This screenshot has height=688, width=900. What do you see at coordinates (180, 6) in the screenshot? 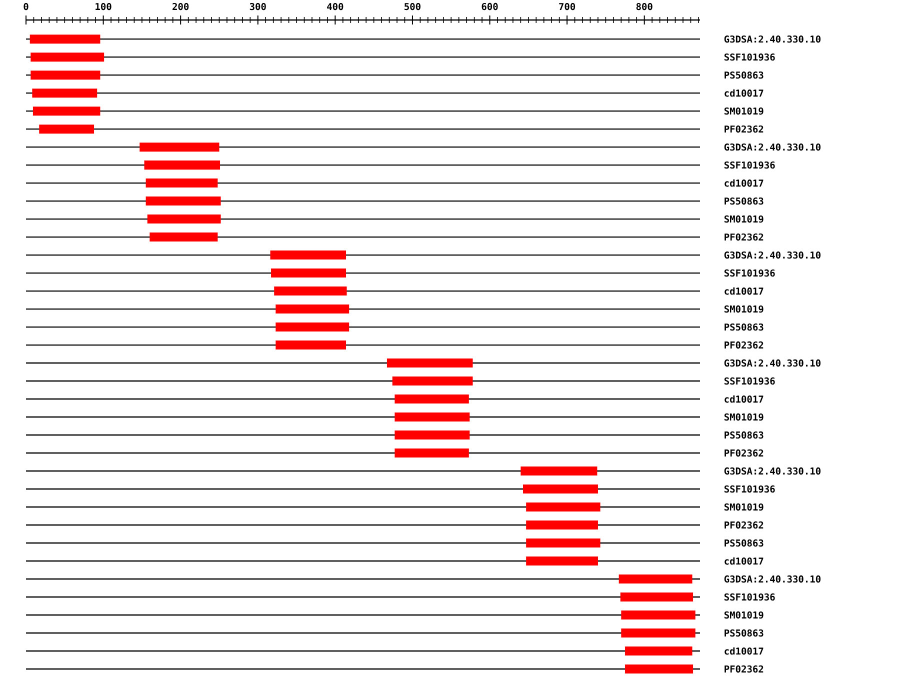
I see `x-tick-label: 200` at bounding box center [180, 6].